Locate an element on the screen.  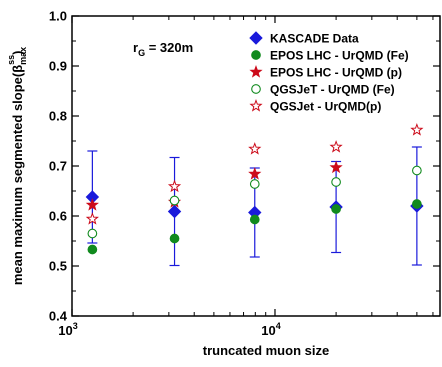
legend-label-kascade-data: KASCADE Data is located at coordinates (314, 39).